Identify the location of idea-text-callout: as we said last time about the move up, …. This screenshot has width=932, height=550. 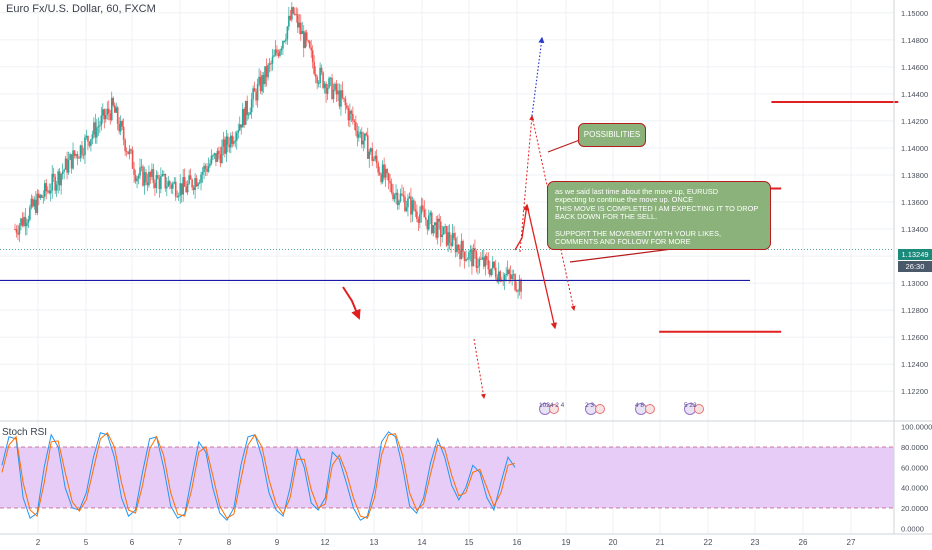
(659, 215).